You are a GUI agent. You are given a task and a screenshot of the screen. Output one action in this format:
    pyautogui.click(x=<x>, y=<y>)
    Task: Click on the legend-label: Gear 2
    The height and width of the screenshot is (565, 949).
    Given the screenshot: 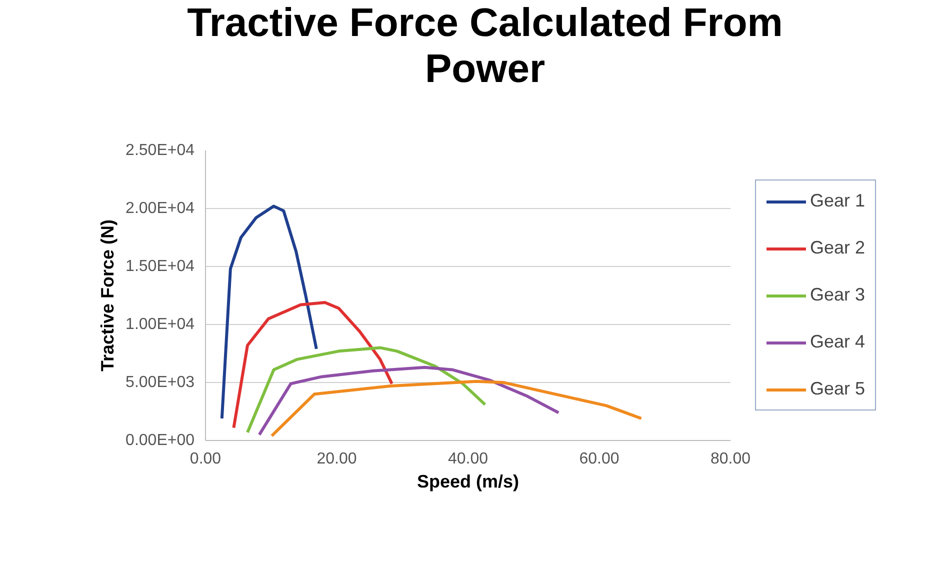 What is the action you would take?
    pyautogui.click(x=838, y=248)
    